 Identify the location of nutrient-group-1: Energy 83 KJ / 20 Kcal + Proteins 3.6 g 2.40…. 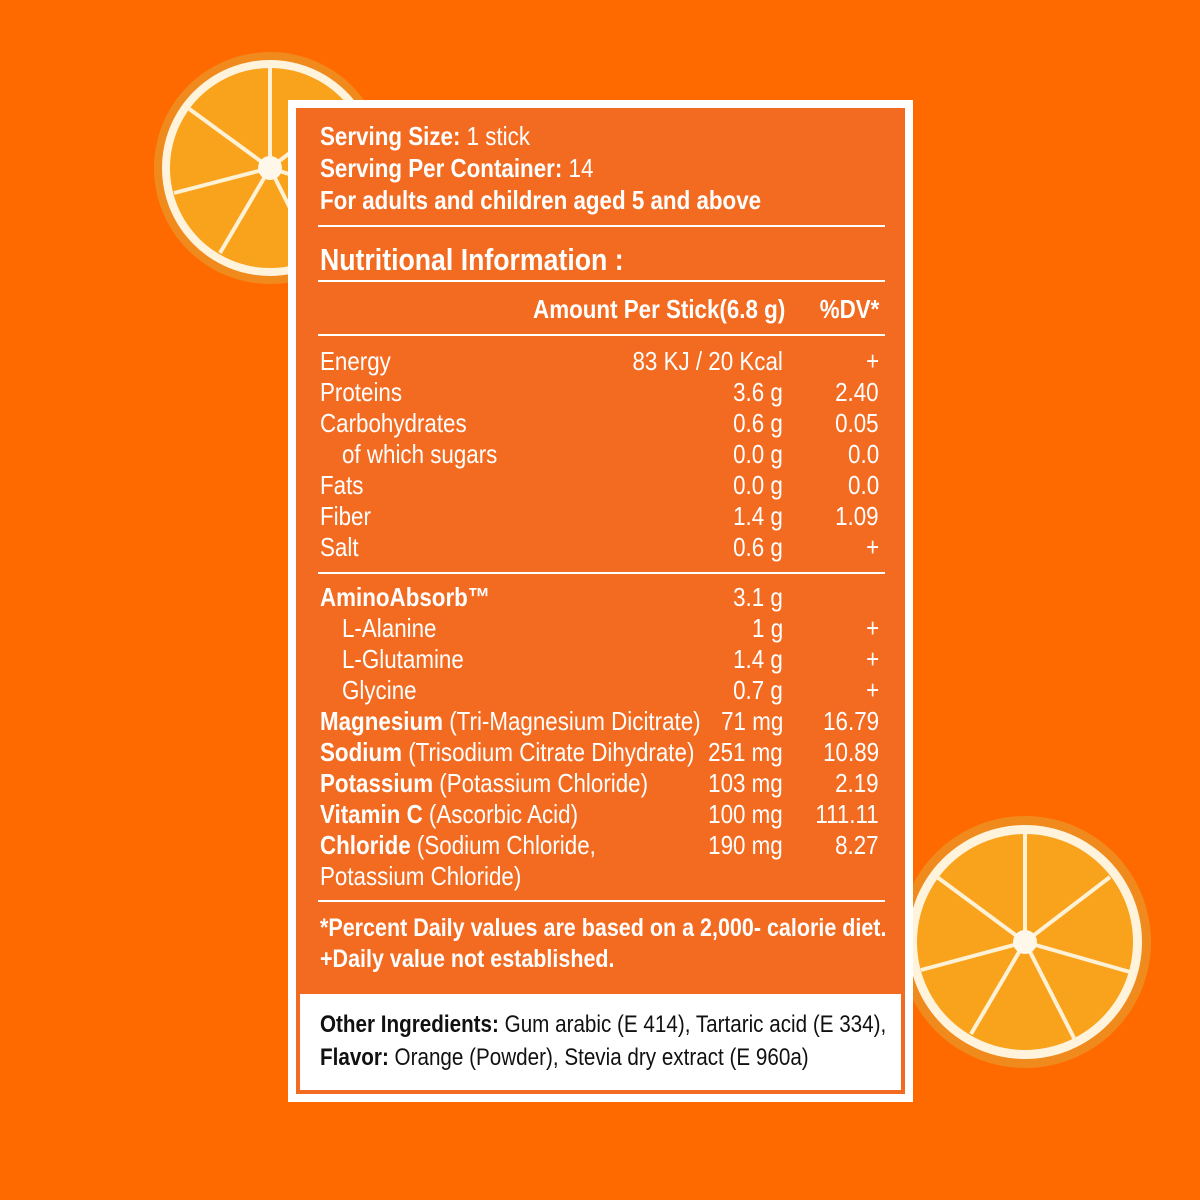
(599, 454).